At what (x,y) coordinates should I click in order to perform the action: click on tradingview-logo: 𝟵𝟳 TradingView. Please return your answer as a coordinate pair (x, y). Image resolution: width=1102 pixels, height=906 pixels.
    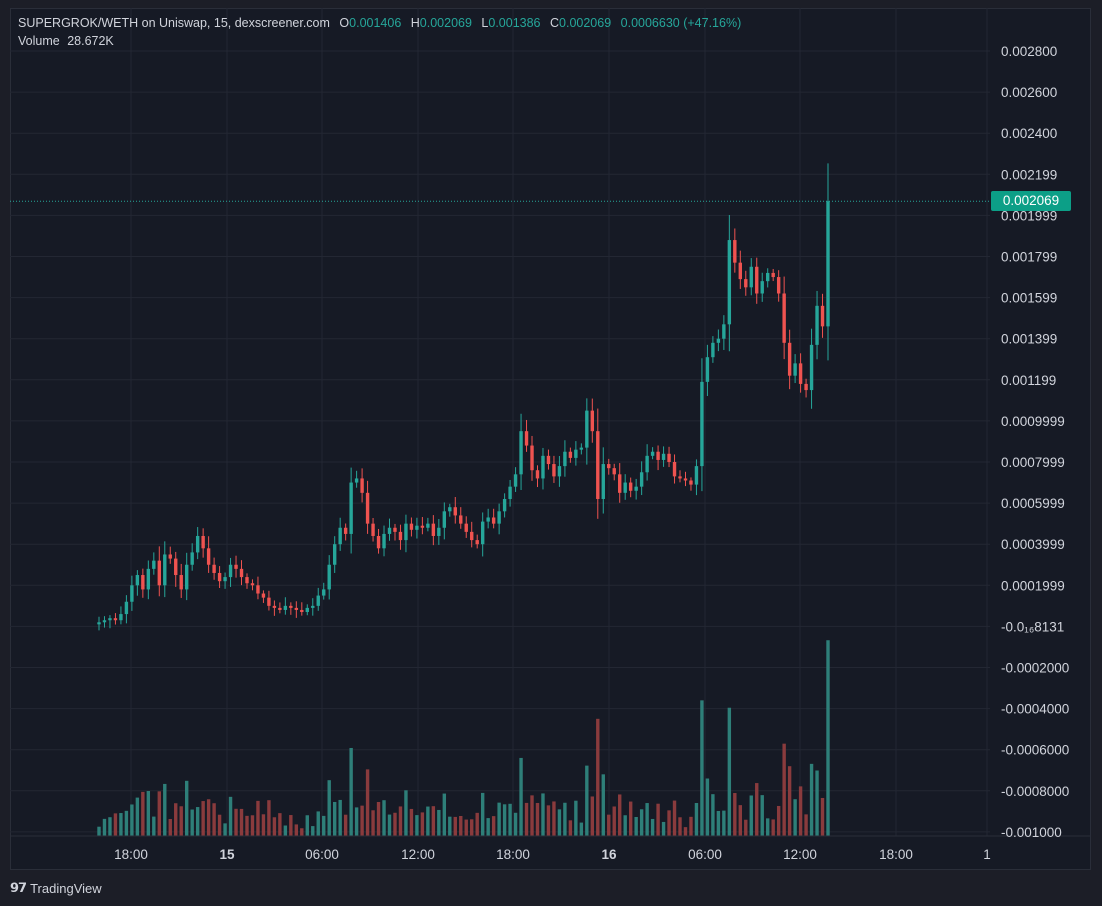
    Looking at the image, I should click on (56, 888).